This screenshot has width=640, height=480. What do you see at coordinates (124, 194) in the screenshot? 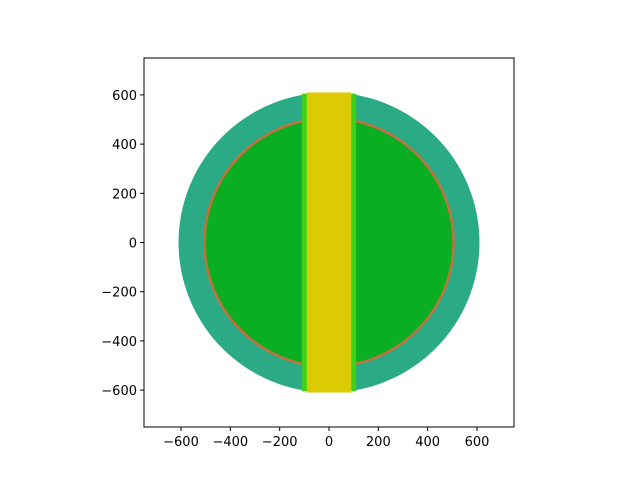
I see `y-tick-label: 200` at bounding box center [124, 194].